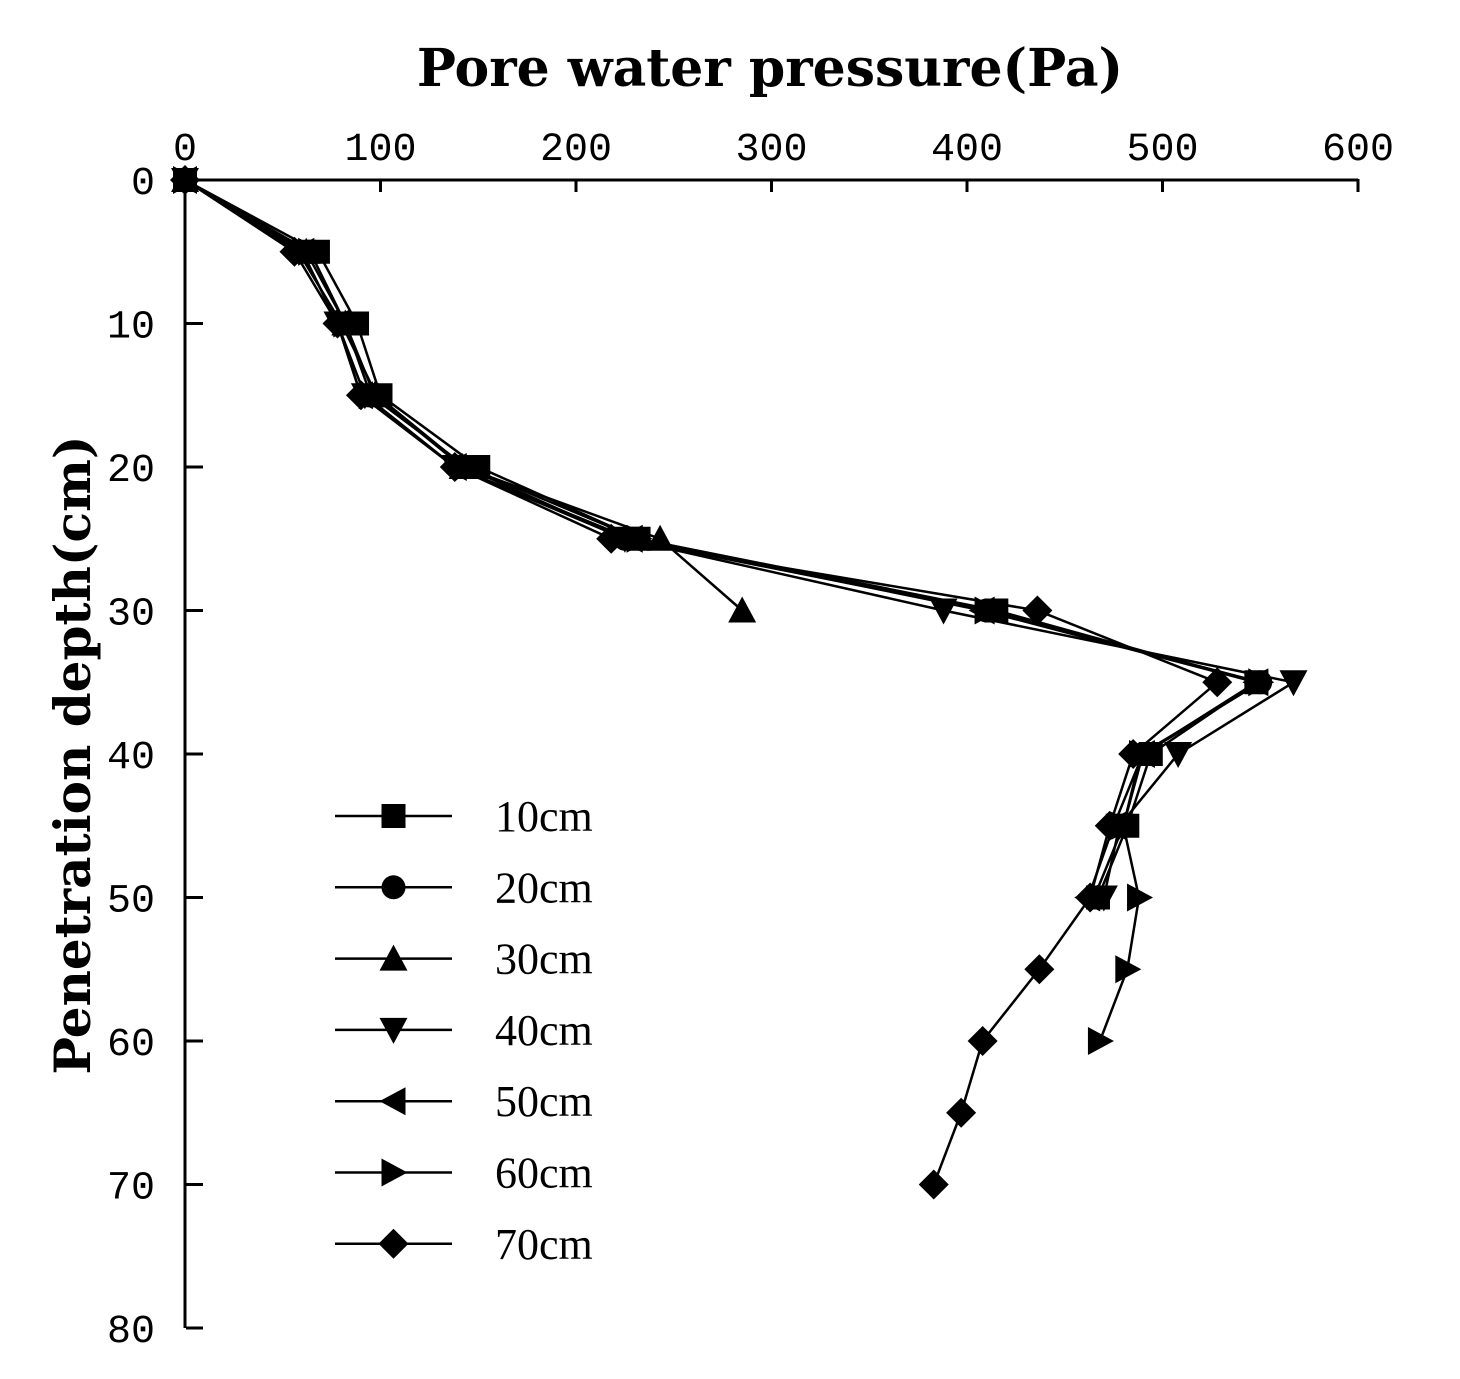 Image resolution: width=1460 pixels, height=1379 pixels. I want to click on series-30cm, so click(464, 394).